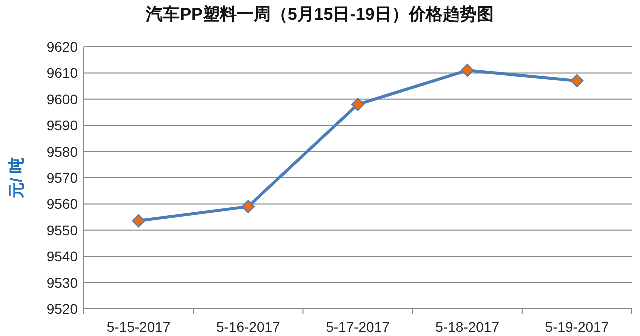  I want to click on x-tick-label: 5-18-2017, so click(468, 327).